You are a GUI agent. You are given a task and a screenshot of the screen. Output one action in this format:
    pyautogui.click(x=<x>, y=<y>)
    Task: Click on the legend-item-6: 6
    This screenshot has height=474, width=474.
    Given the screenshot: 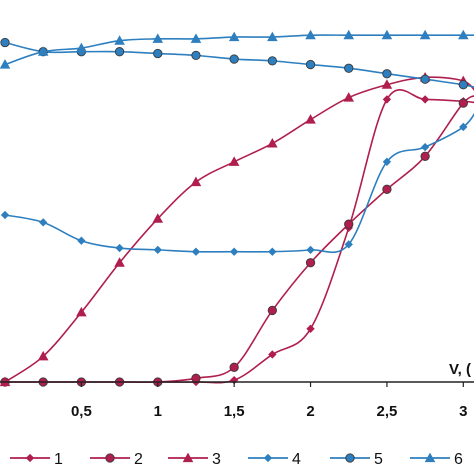 What is the action you would take?
    pyautogui.click(x=436, y=459)
    